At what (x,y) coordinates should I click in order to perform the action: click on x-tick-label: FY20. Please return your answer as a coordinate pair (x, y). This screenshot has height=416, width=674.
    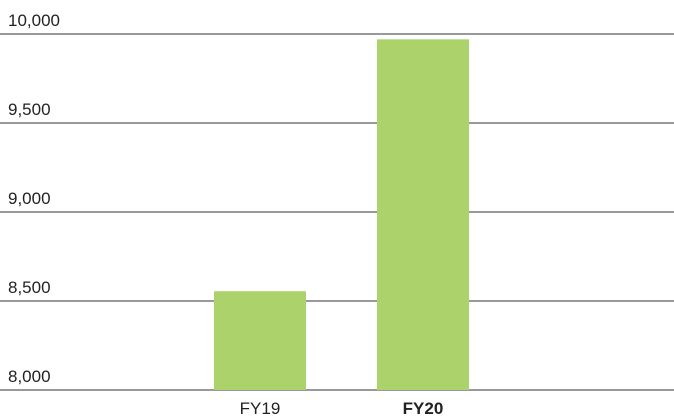
    Looking at the image, I should click on (423, 407).